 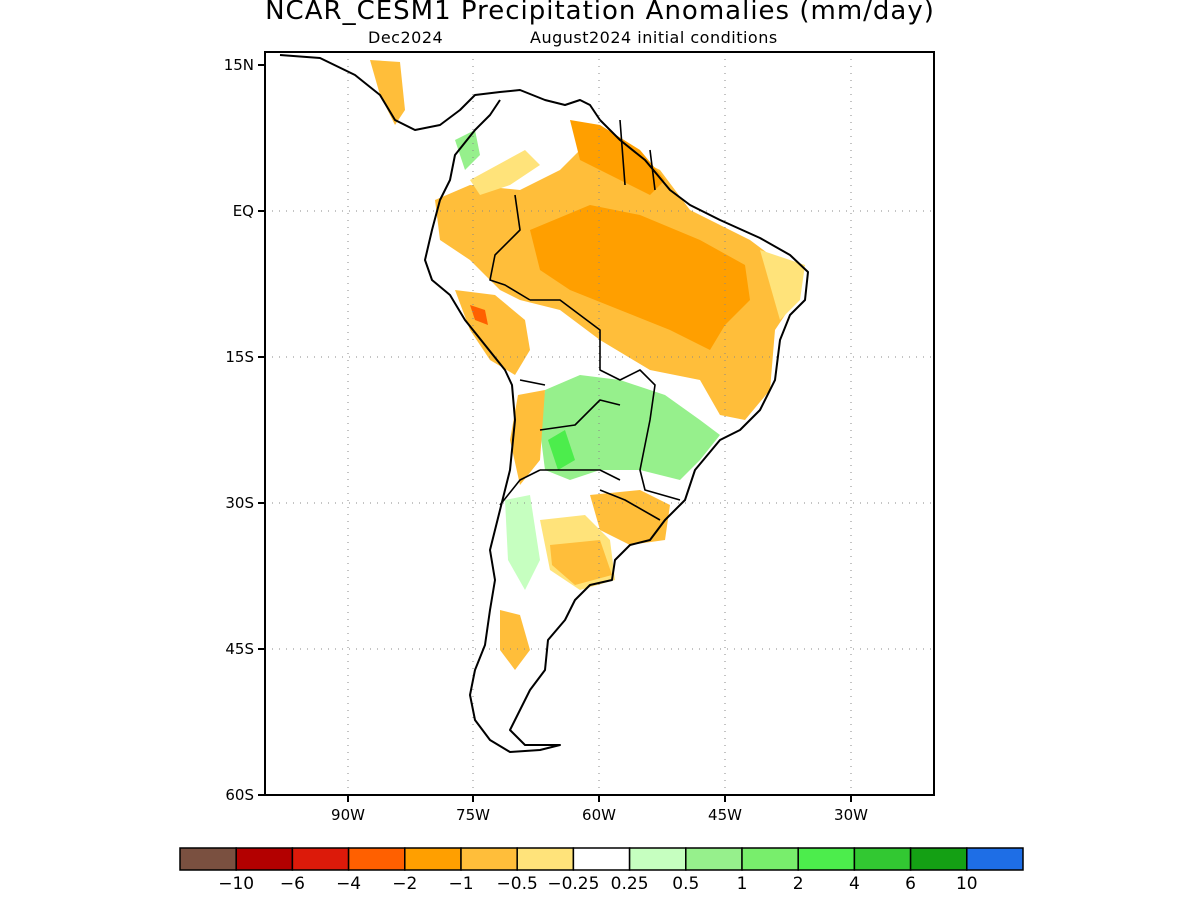 I want to click on anomaly-wet-core, so click(x=561, y=450).